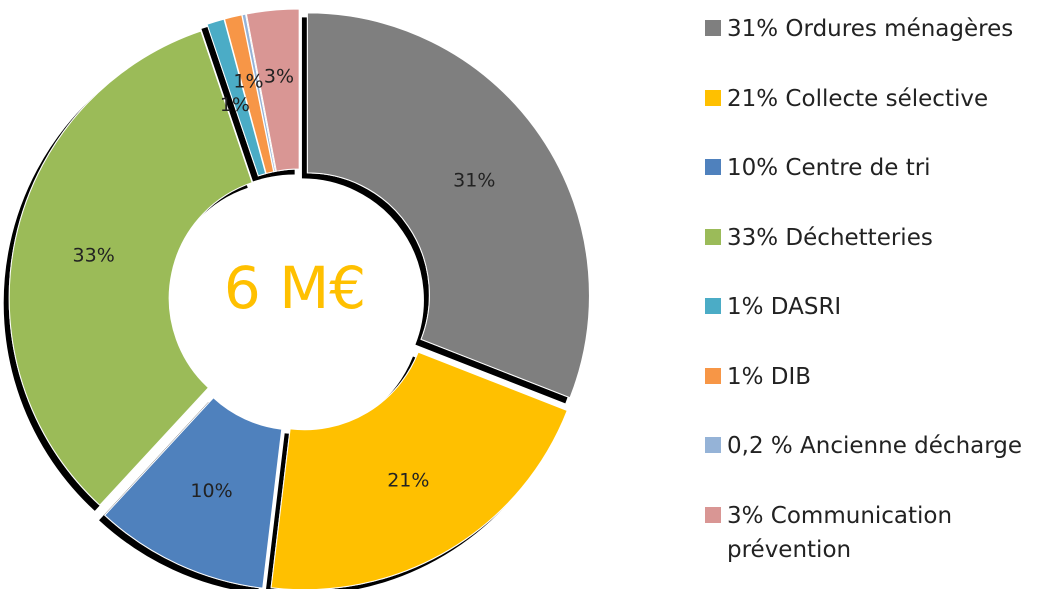 This screenshot has height=589, width=1060. What do you see at coordinates (870, 29) in the screenshot?
I see `legend-label: 31% Ordures ménagères` at bounding box center [870, 29].